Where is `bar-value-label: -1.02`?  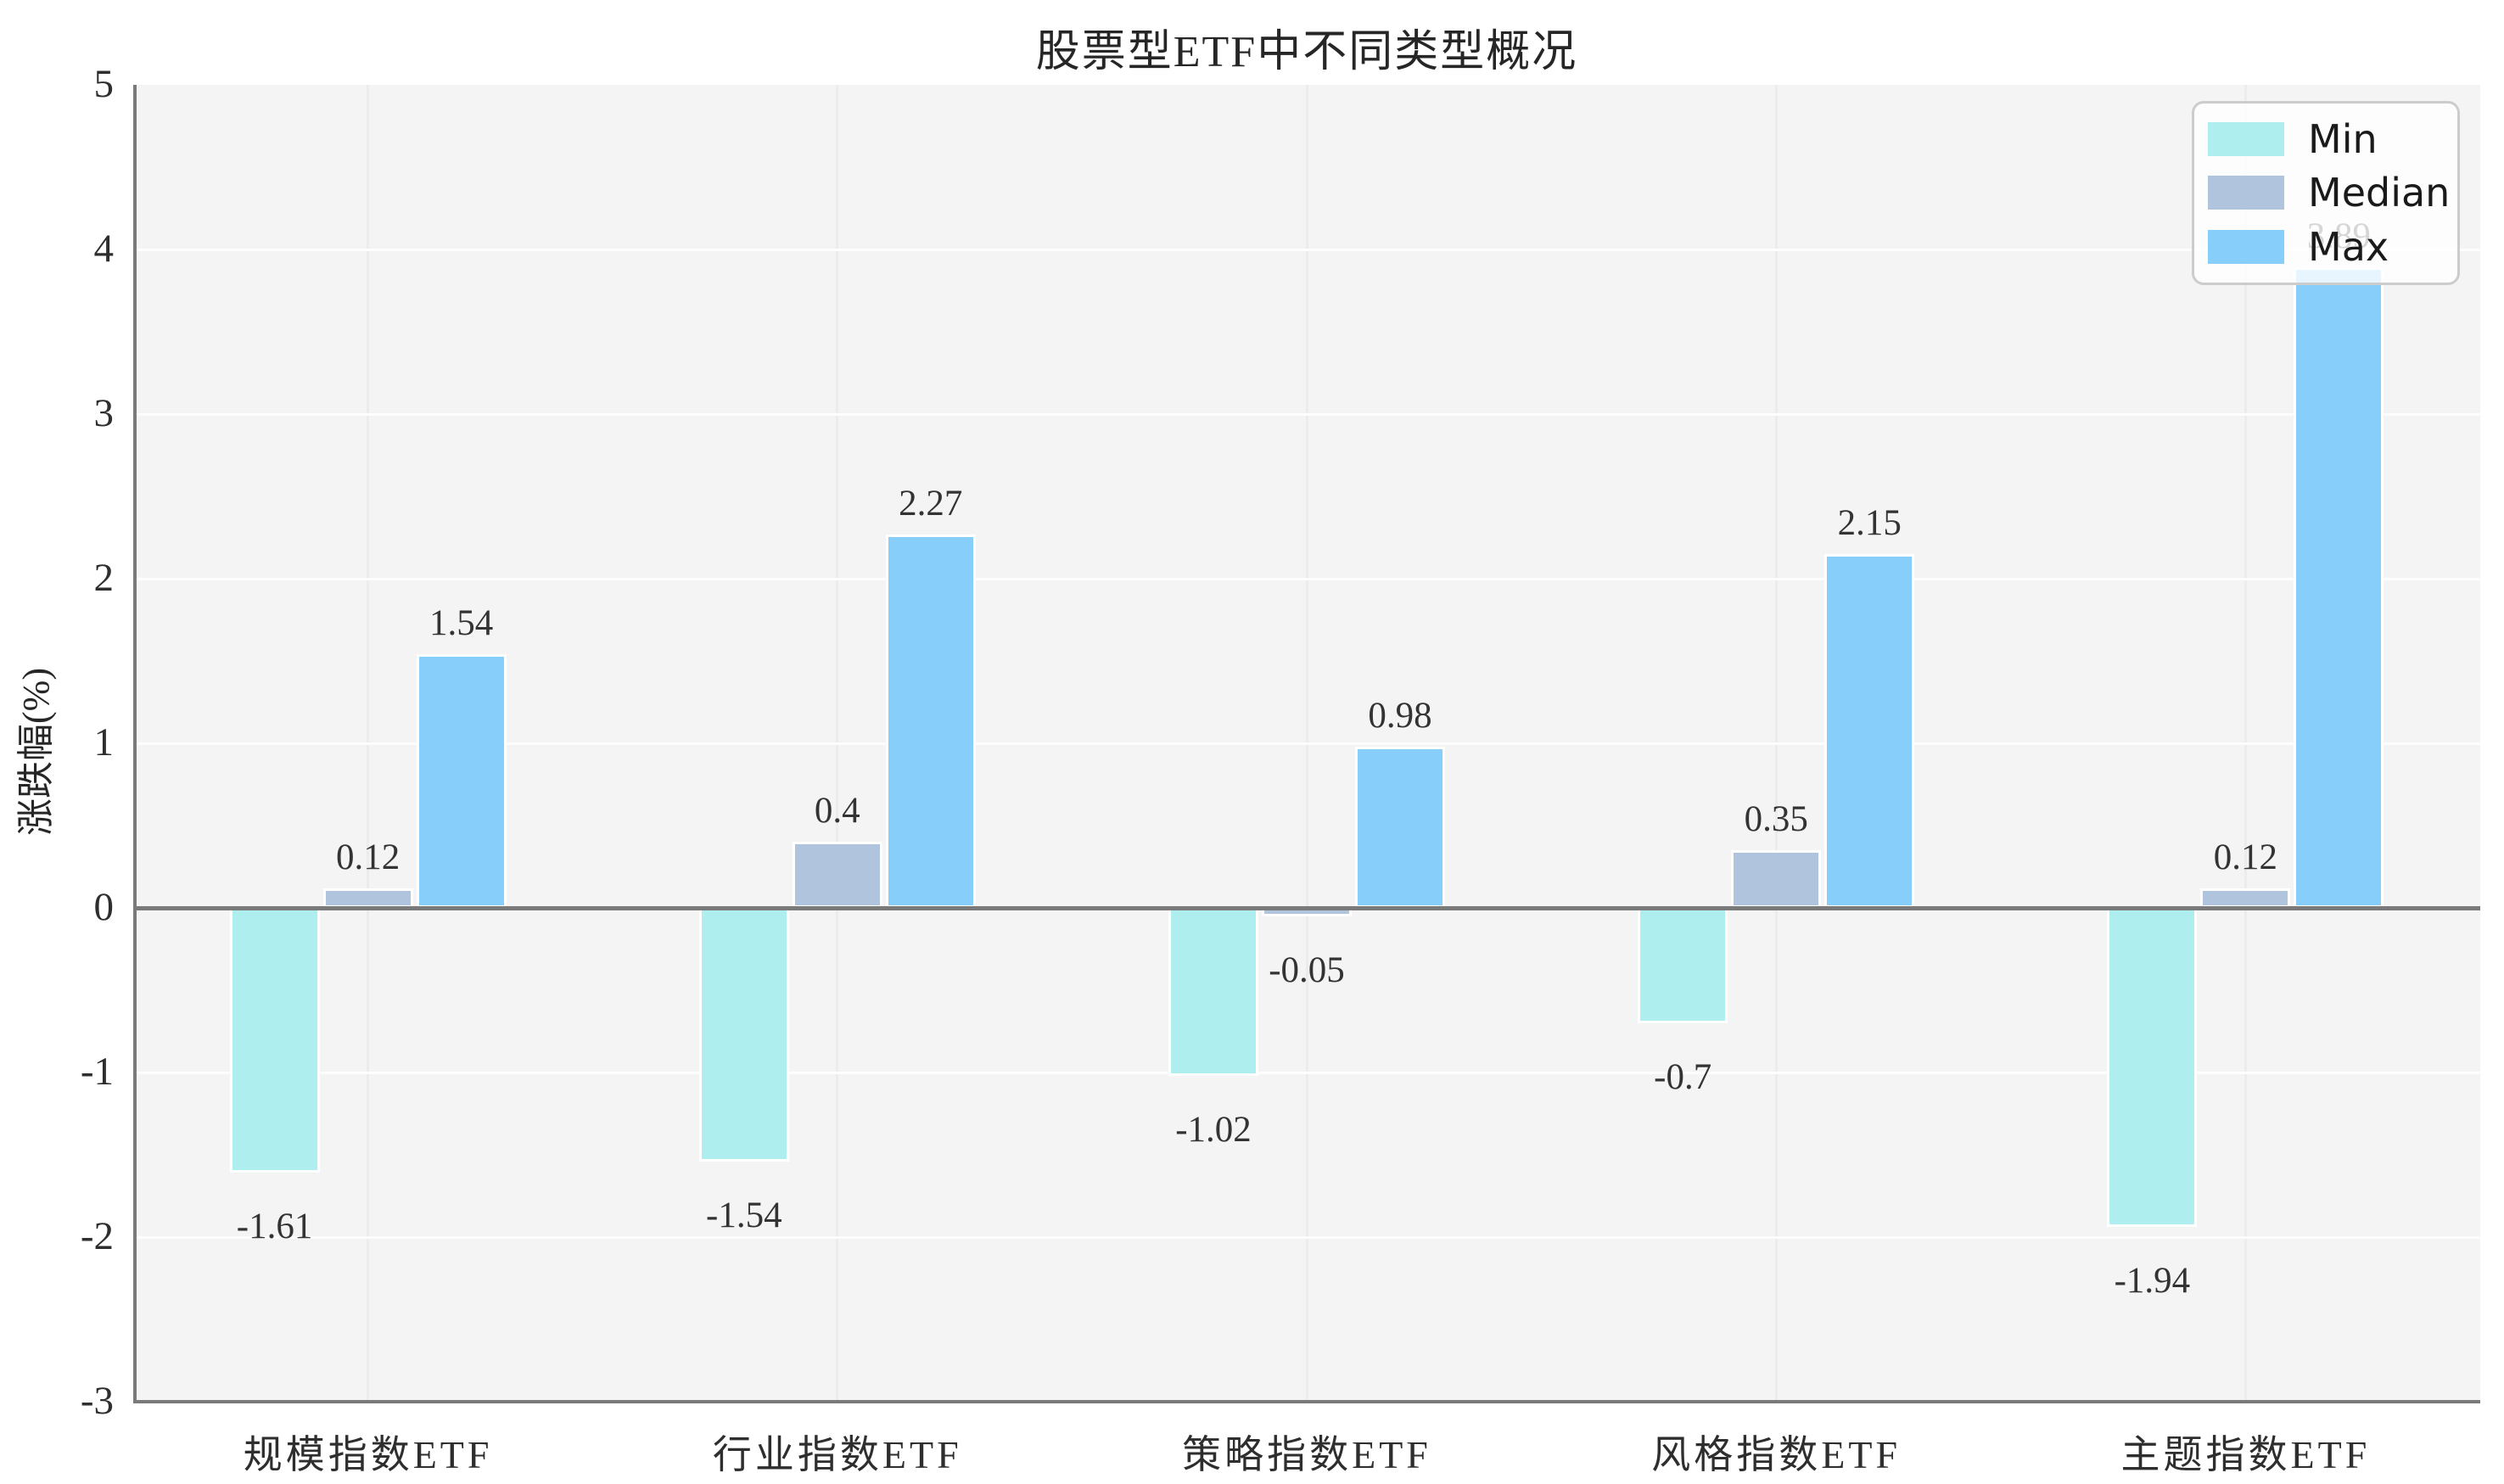
bar-value-label: -1.02 is located at coordinates (1213, 1130).